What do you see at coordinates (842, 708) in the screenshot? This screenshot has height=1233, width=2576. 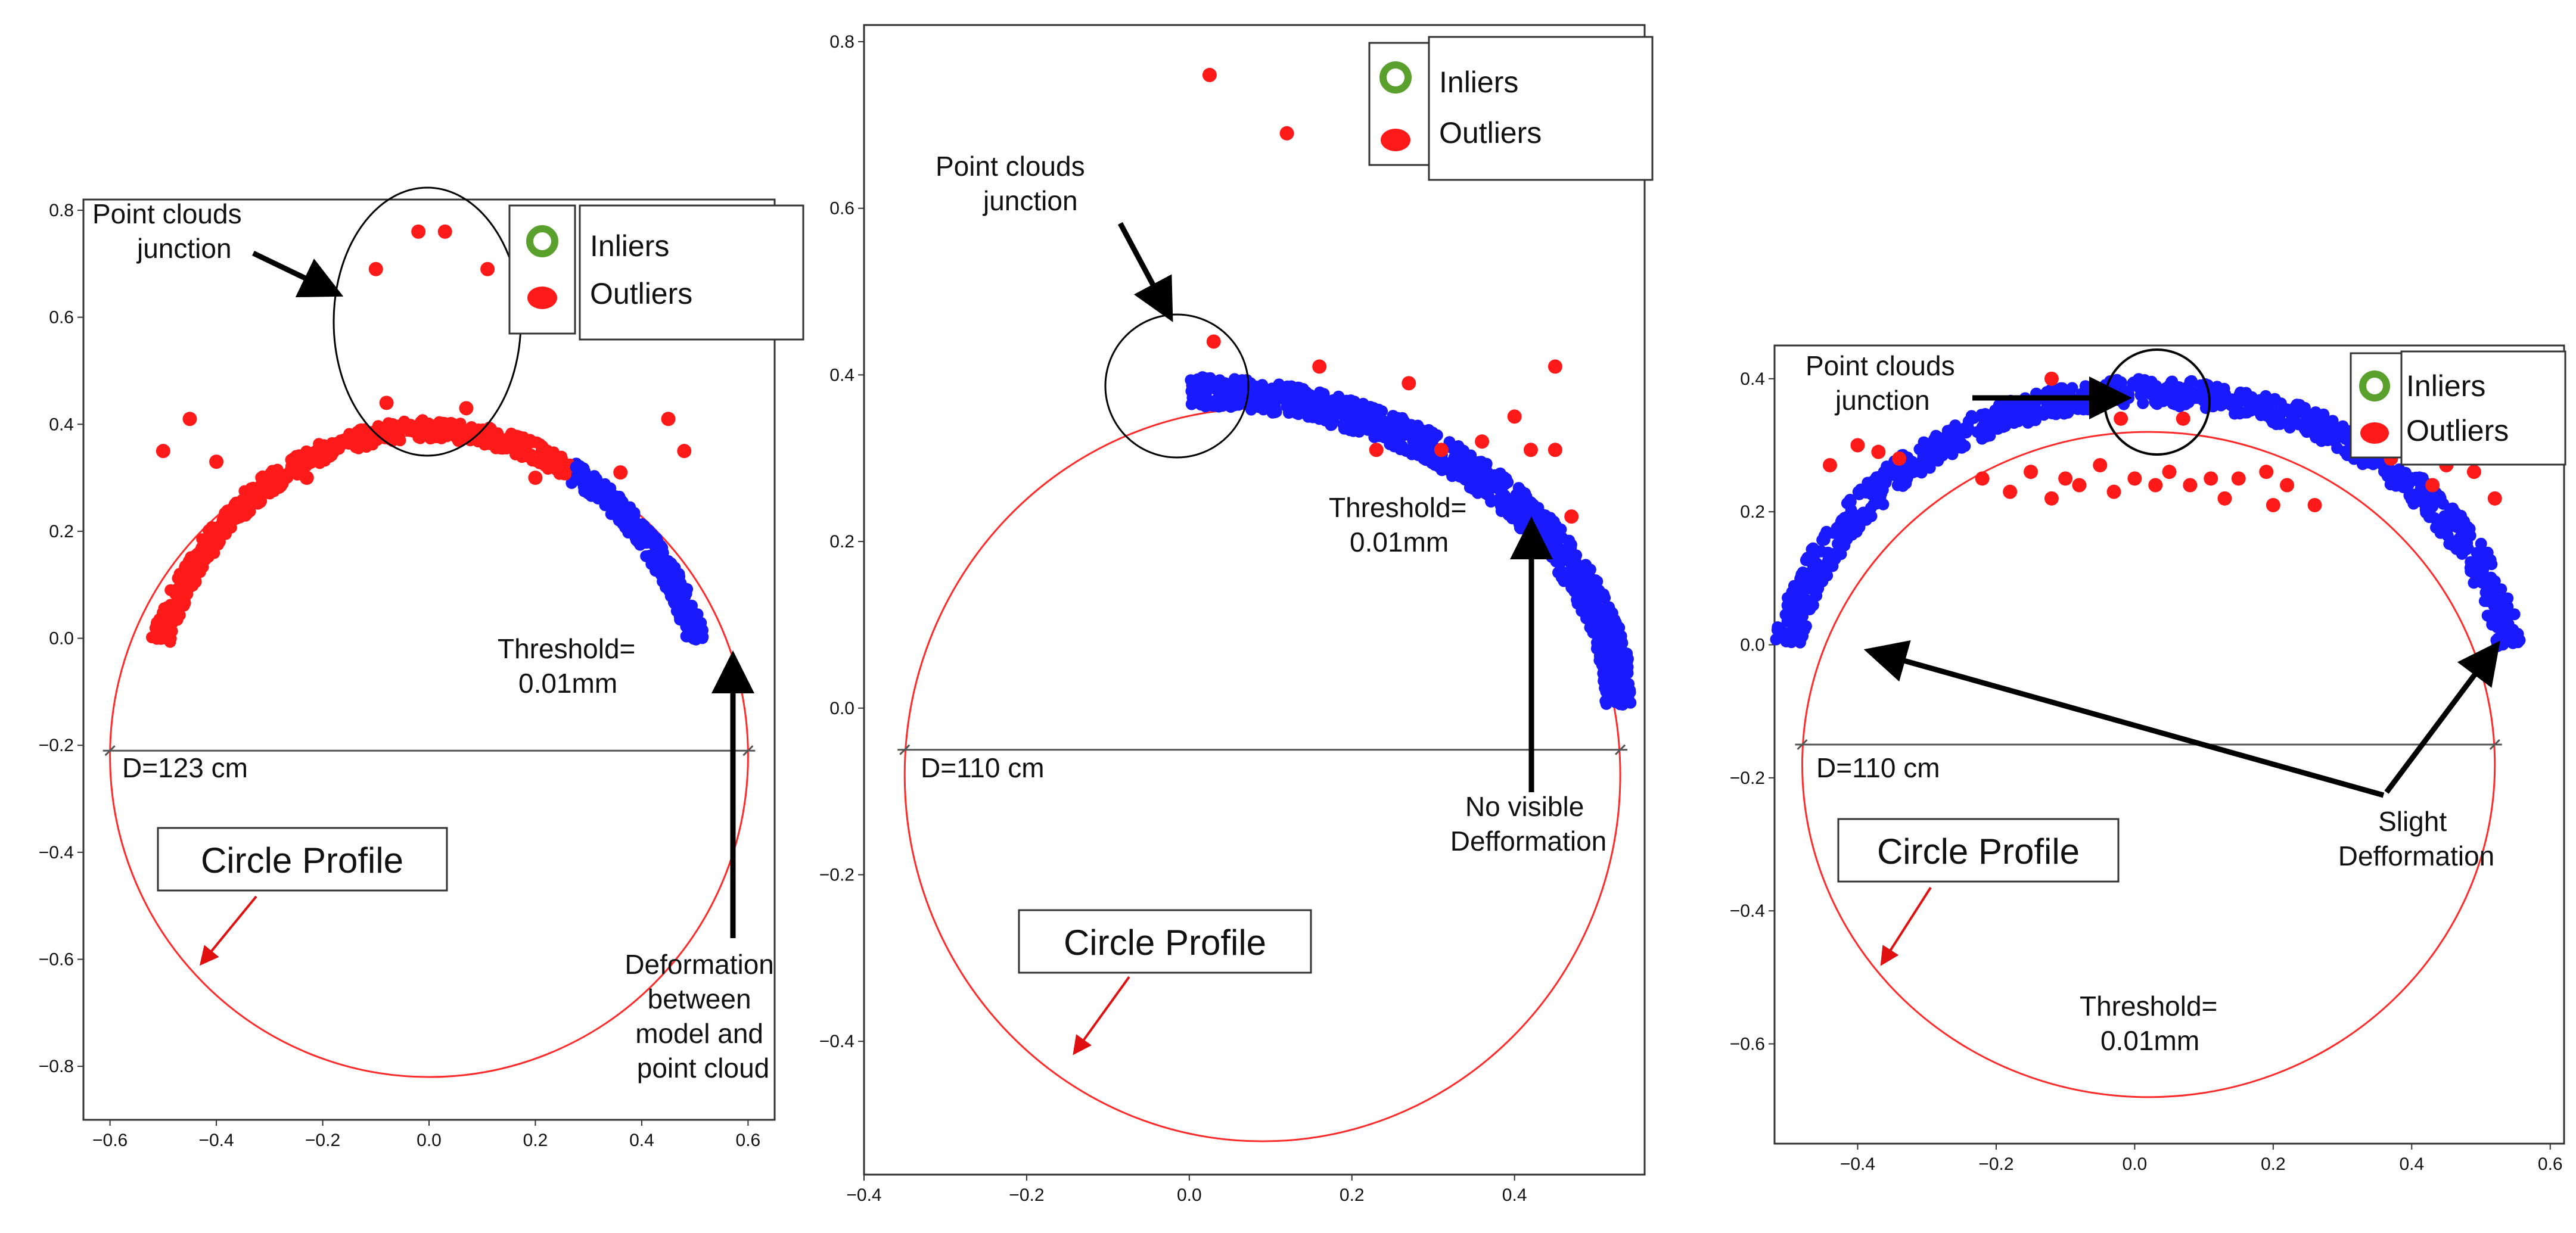 I see `y-tick-label: 0.0` at bounding box center [842, 708].